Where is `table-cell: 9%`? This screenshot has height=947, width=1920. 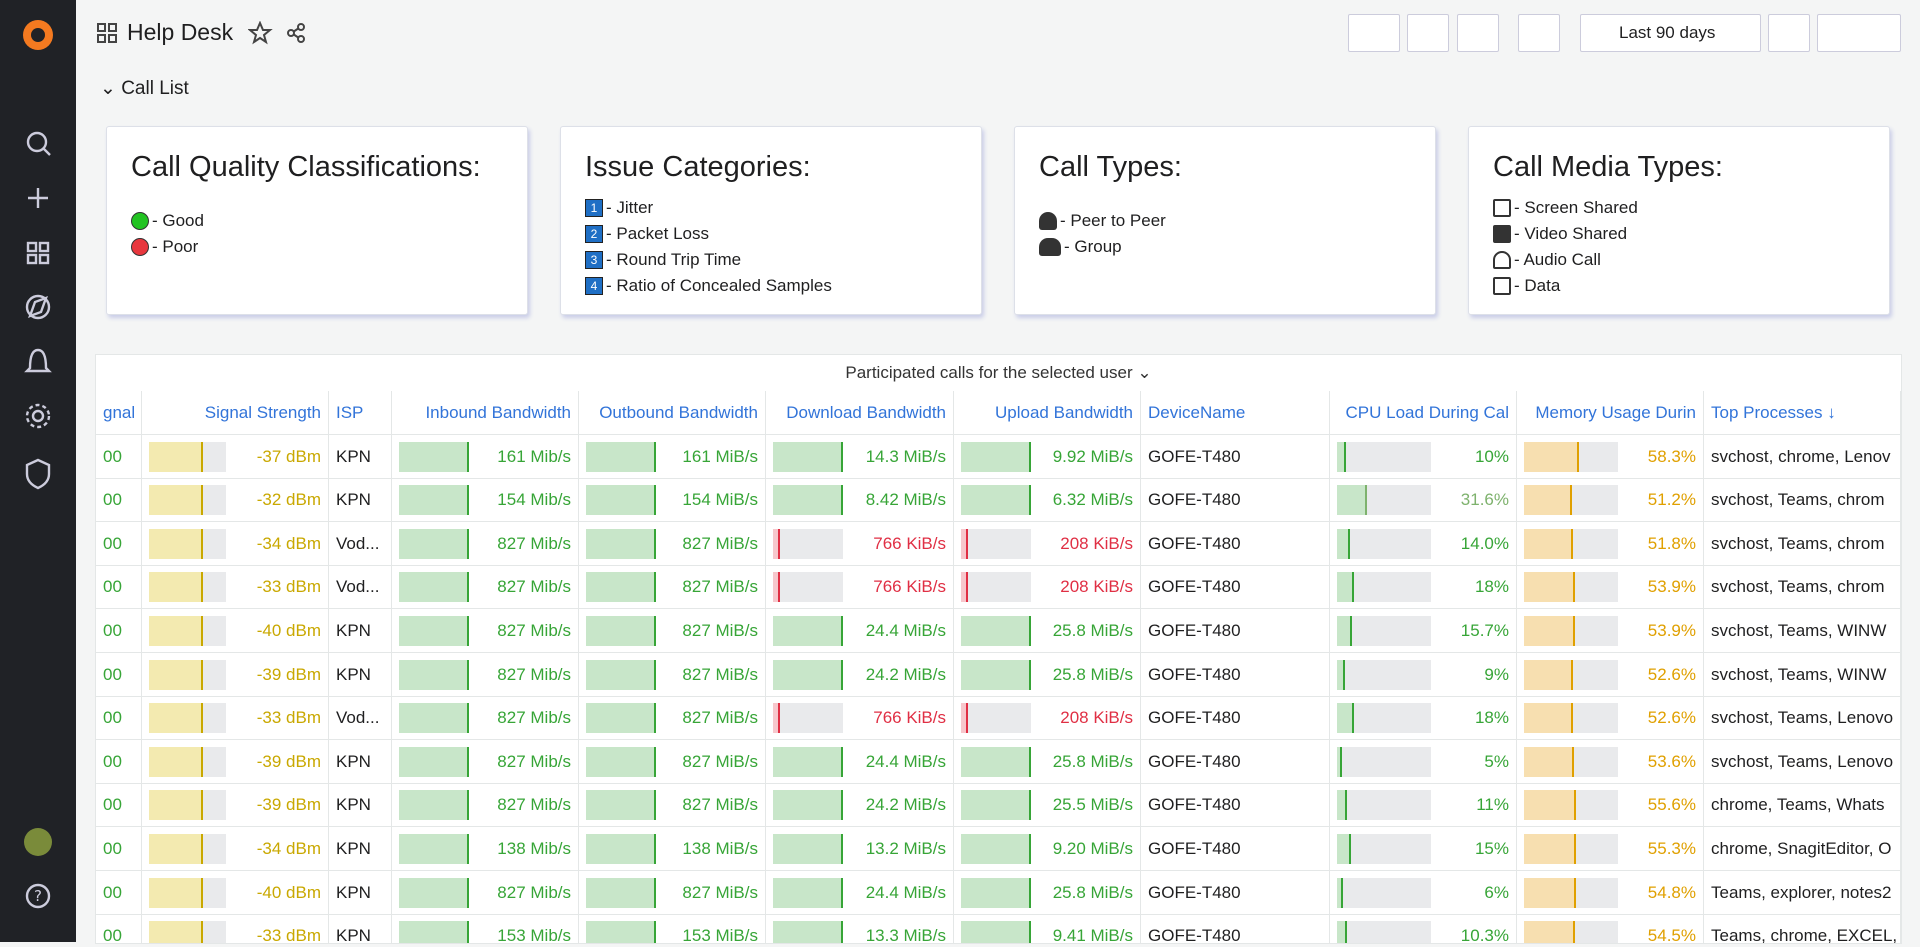
table-cell: 9% is located at coordinates (1423, 674).